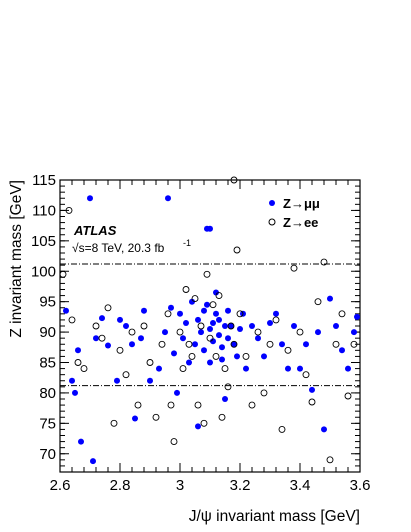 This screenshot has width=411, height=532. What do you see at coordinates (47, 393) in the screenshot?
I see `y-tick-label: 80` at bounding box center [47, 393].